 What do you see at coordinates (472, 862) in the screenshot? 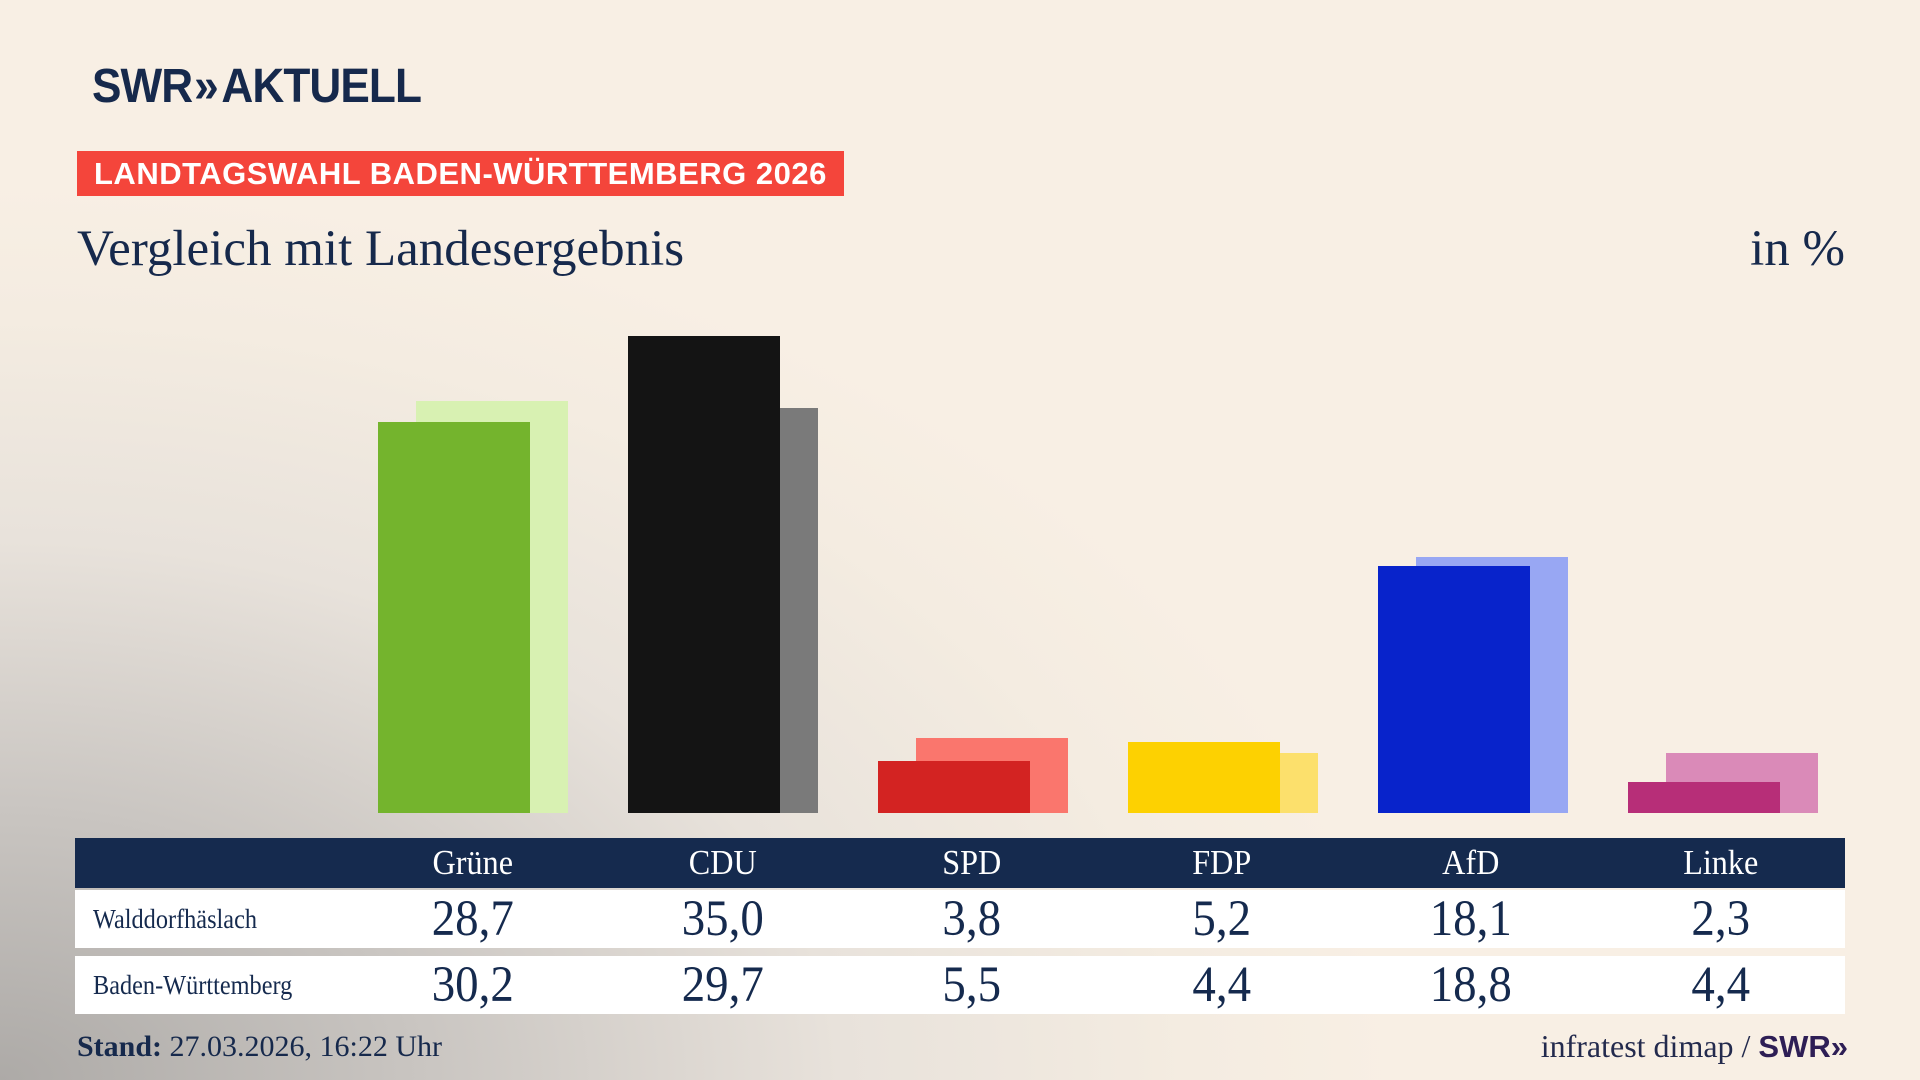
I see `col-header-grune: Grüne` at bounding box center [472, 862].